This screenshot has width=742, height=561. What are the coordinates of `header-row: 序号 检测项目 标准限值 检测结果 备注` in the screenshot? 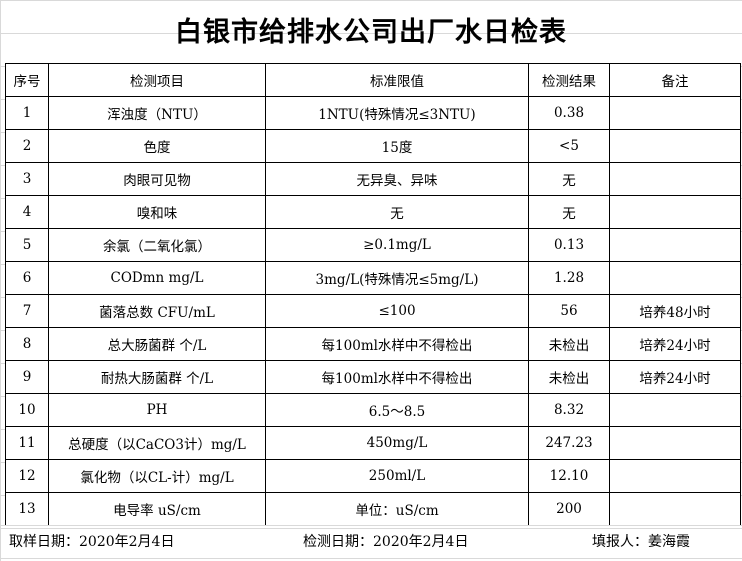 It's located at (373, 80).